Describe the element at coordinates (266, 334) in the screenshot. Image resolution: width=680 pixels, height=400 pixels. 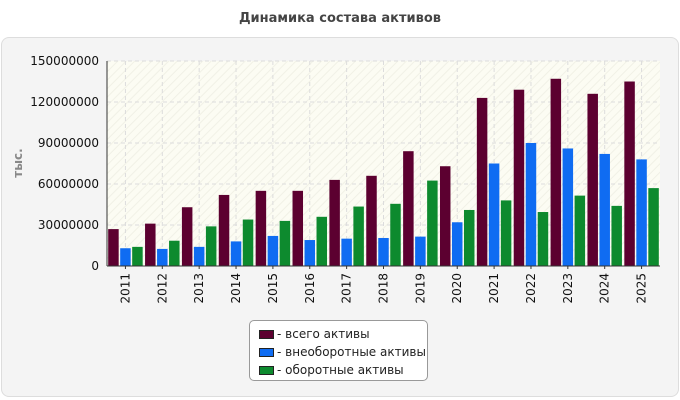
I see `legend-swatch-total` at that location.